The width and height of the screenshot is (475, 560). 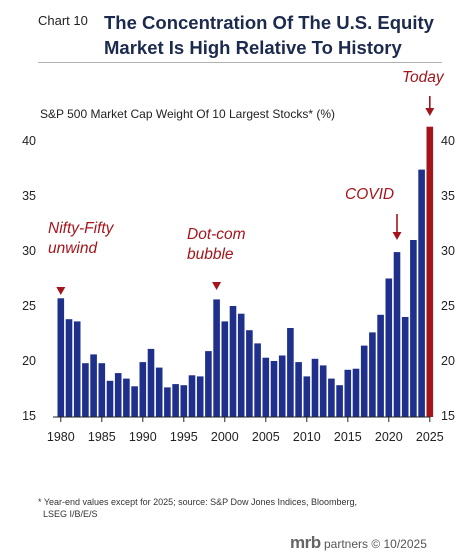 What do you see at coordinates (389, 437) in the screenshot?
I see `x-tick-label-2020: 2020` at bounding box center [389, 437].